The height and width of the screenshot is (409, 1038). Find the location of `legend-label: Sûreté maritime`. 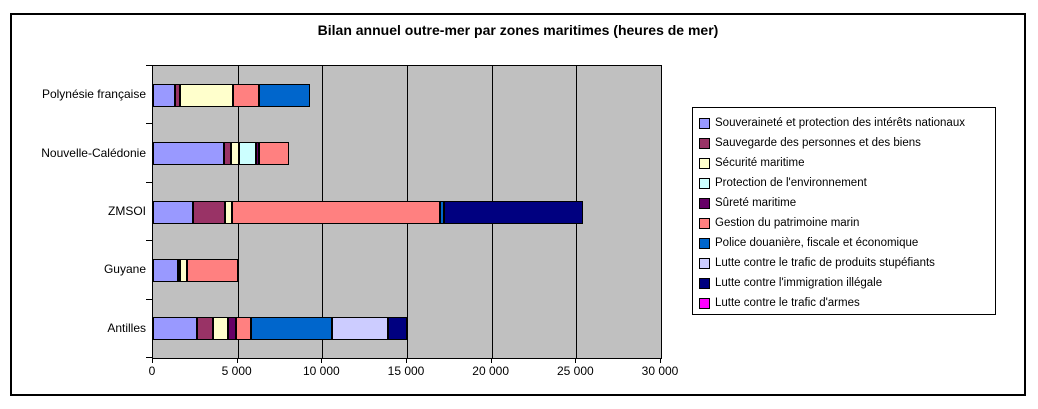

legend-label: Sûreté maritime is located at coordinates (756, 203).